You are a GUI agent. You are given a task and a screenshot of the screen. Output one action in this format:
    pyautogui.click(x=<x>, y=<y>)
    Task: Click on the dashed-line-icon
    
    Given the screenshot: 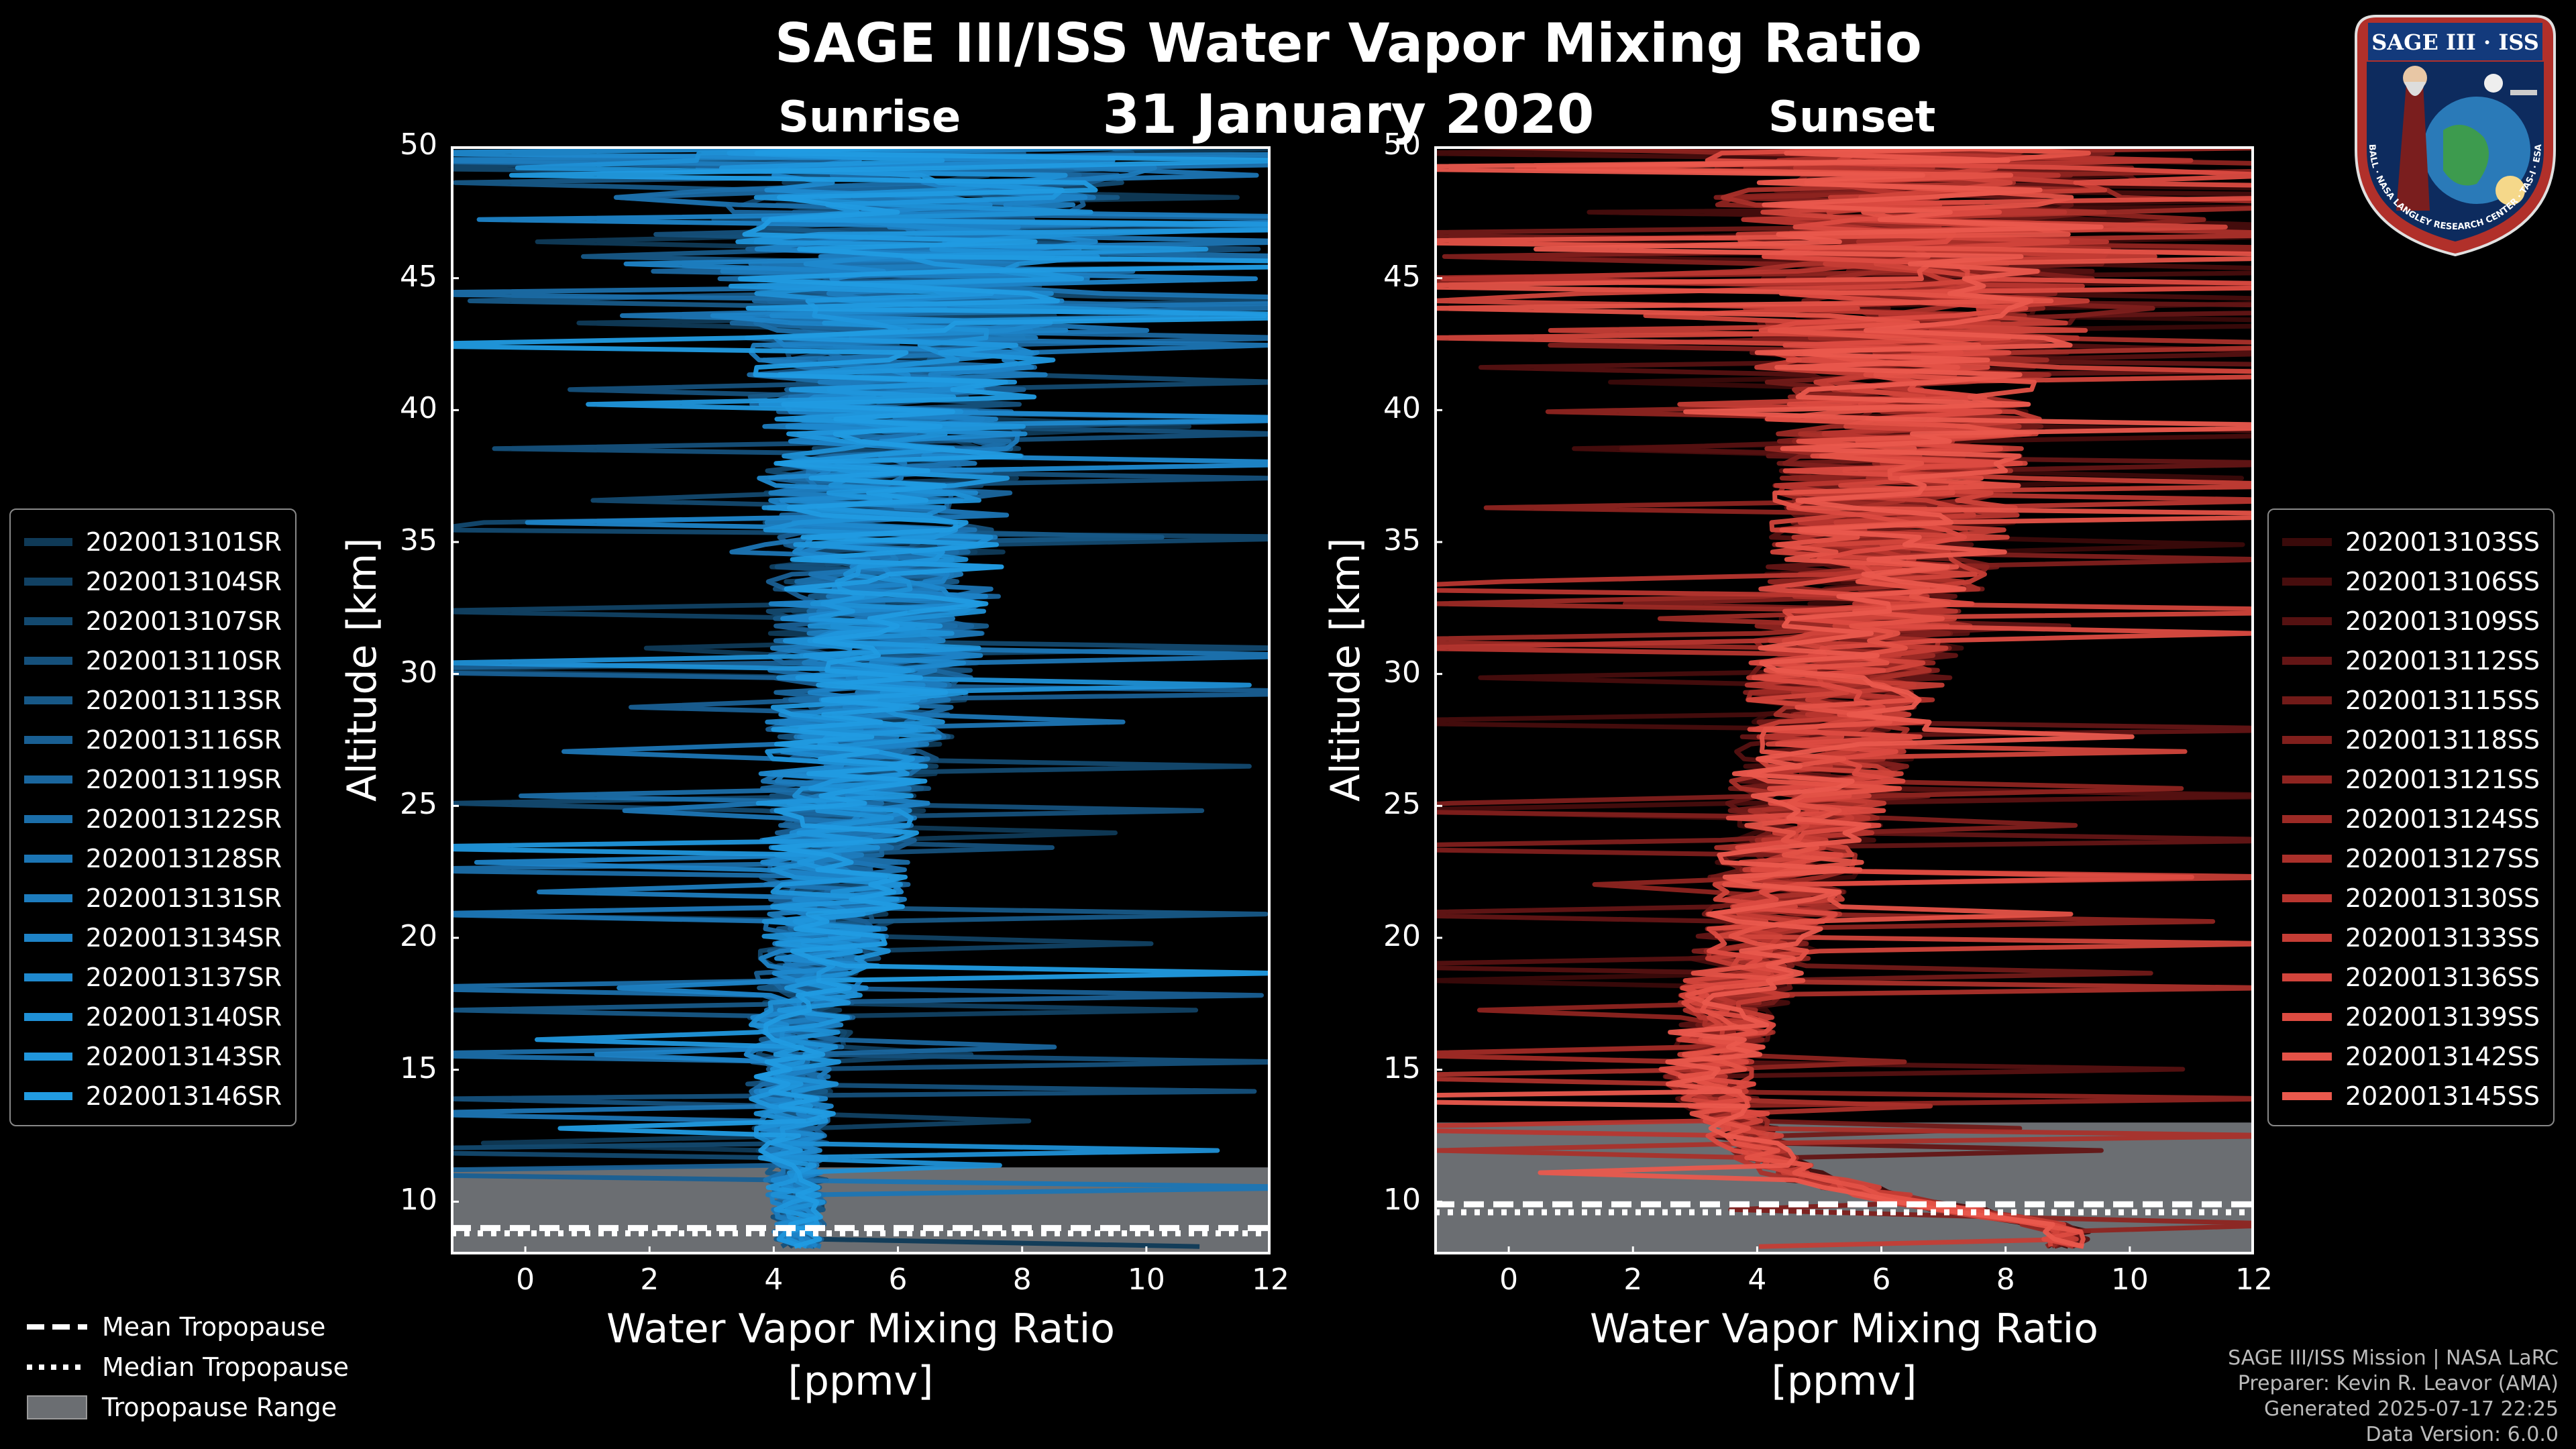 What is the action you would take?
    pyautogui.click(x=57, y=1327)
    